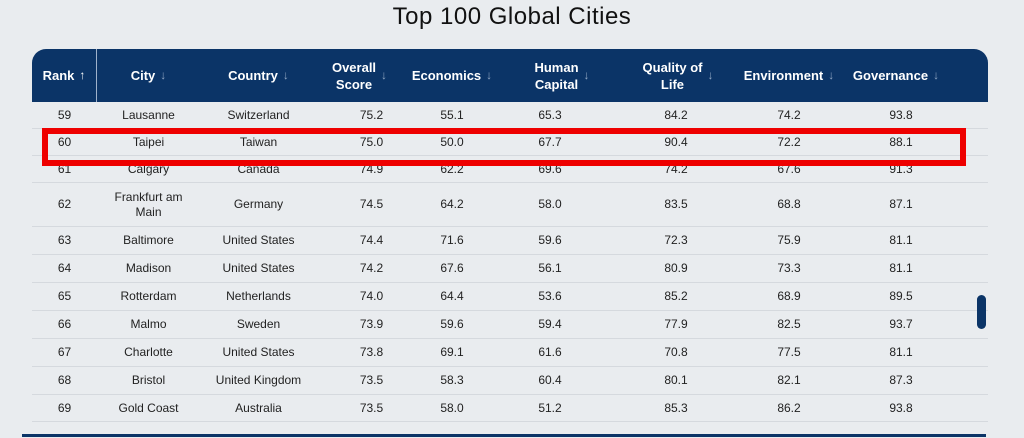 The image size is (1024, 438). I want to click on cell-human: 56.1, so click(550, 268).